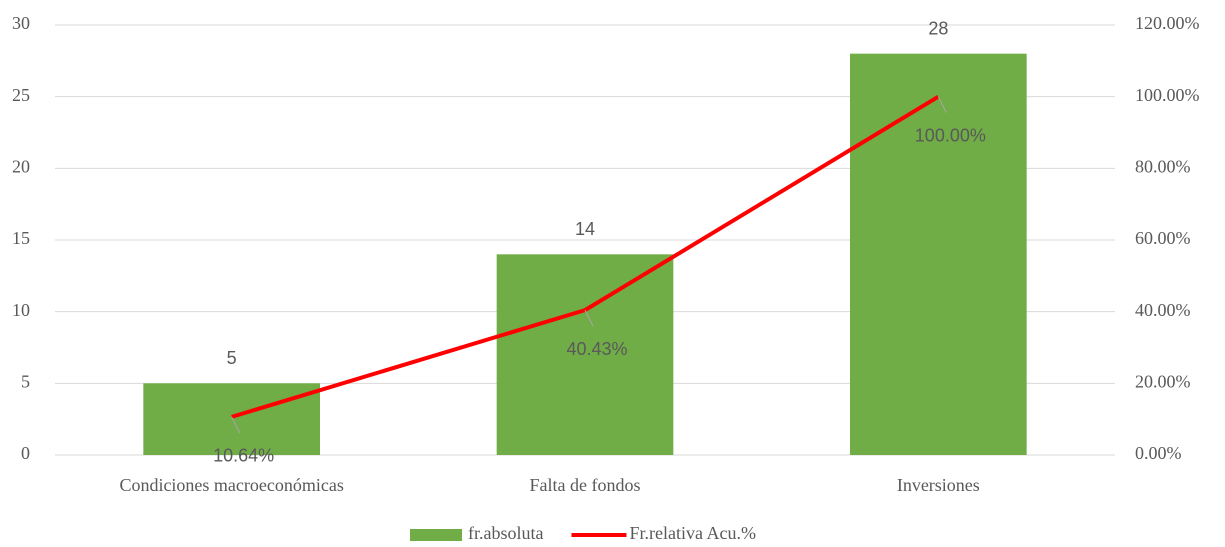 The width and height of the screenshot is (1225, 547). I want to click on y2-tick-label: 0.00%, so click(1158, 453).